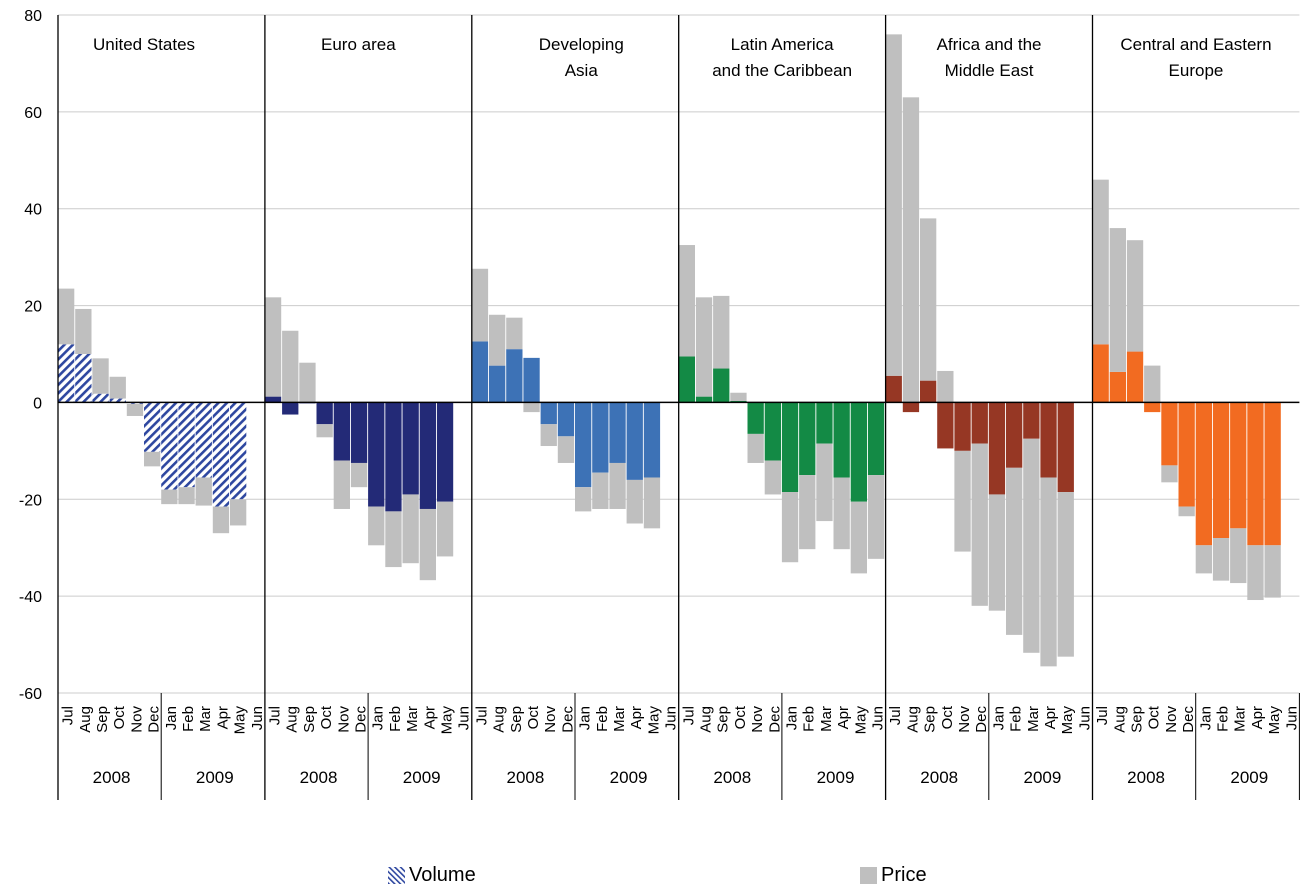  I want to click on legend-price-label: Price, so click(904, 875).